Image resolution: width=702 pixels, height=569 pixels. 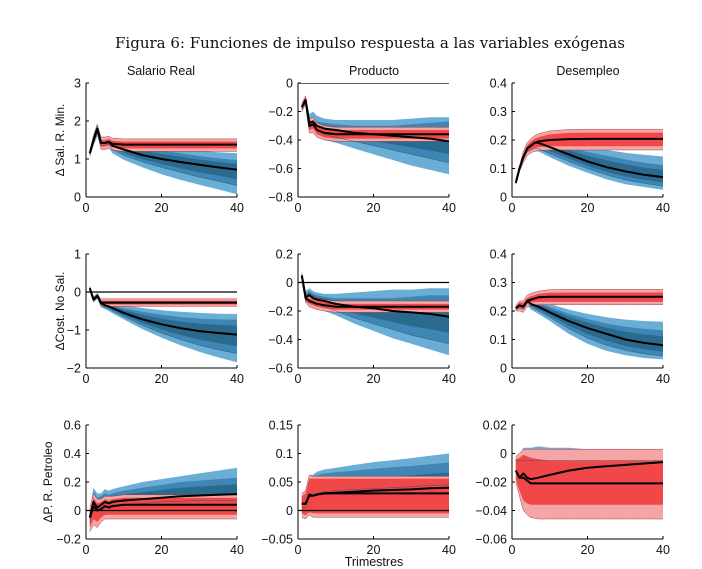 I want to click on y-tick-label: −0.05, so click(x=277, y=540).